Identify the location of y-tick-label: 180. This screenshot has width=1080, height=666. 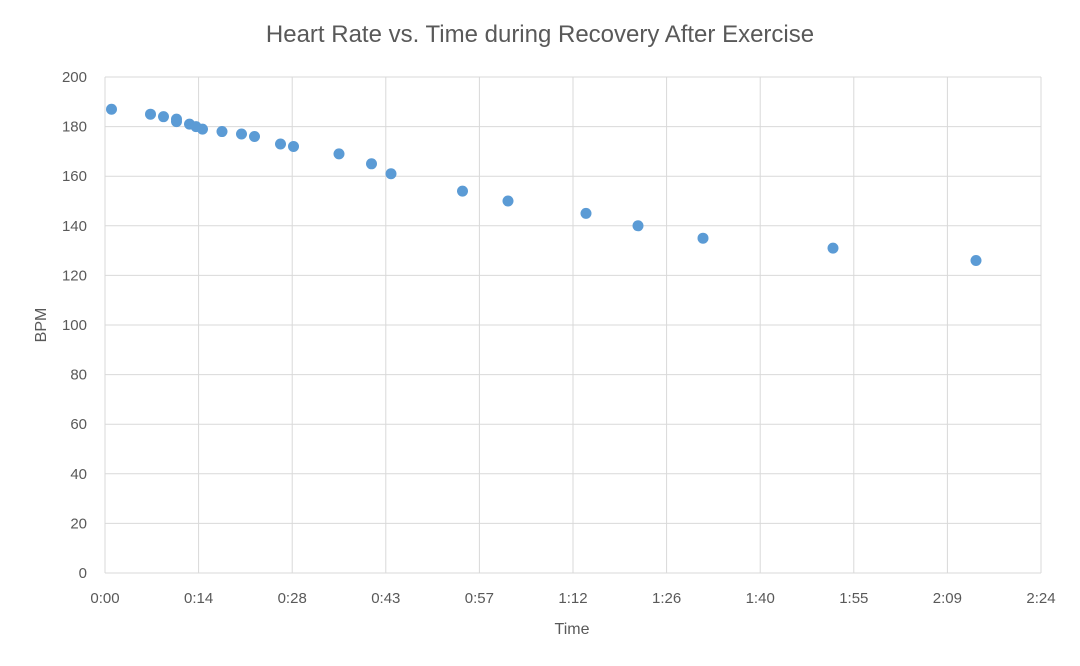
(74, 127).